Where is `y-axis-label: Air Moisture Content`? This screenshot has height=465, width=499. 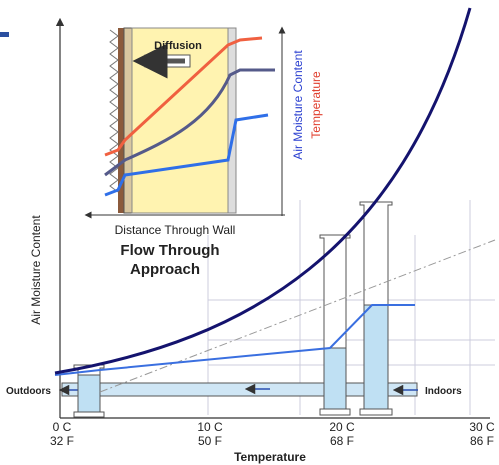
y-axis-label: Air Moisture Content is located at coordinates (36, 270).